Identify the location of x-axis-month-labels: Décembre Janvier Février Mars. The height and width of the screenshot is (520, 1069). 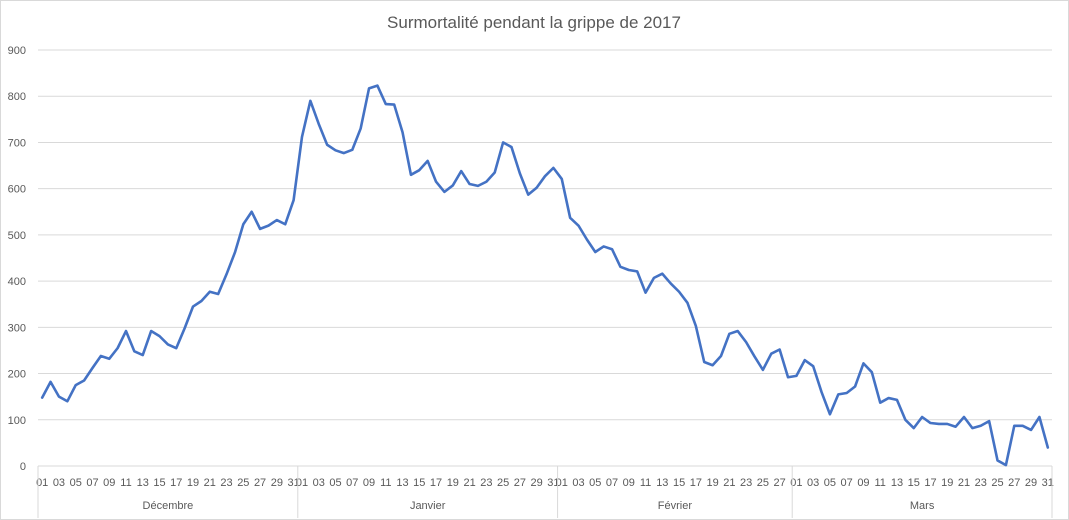
(539, 506).